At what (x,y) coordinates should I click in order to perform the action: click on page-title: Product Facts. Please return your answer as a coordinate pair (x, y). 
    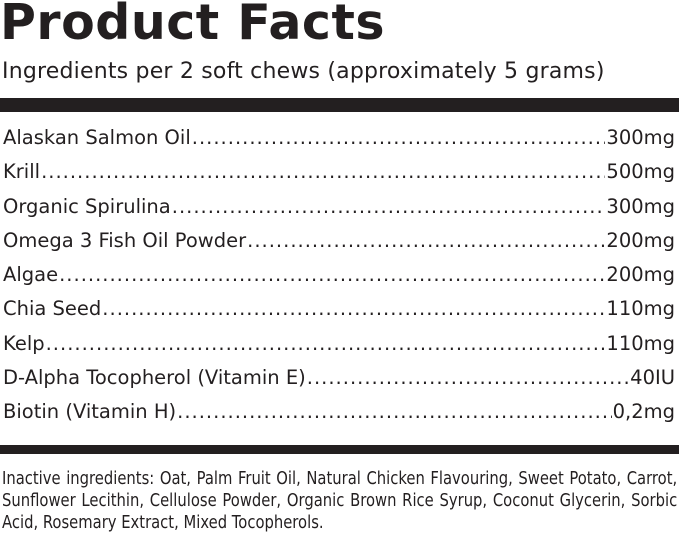
    Looking at the image, I should click on (193, 25).